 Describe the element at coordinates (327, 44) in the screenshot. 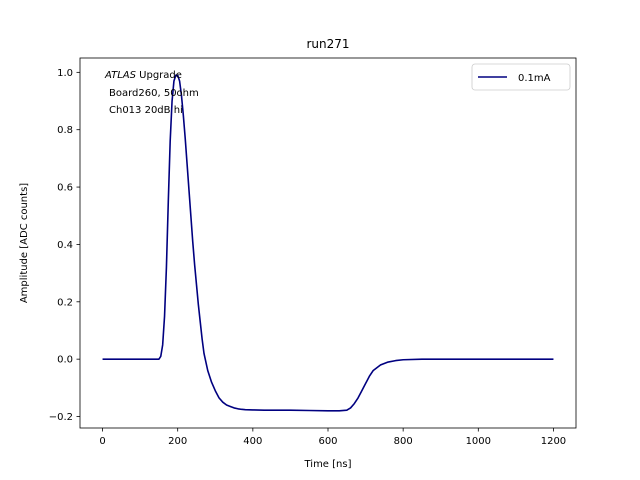

I see `chart-title: run271` at that location.